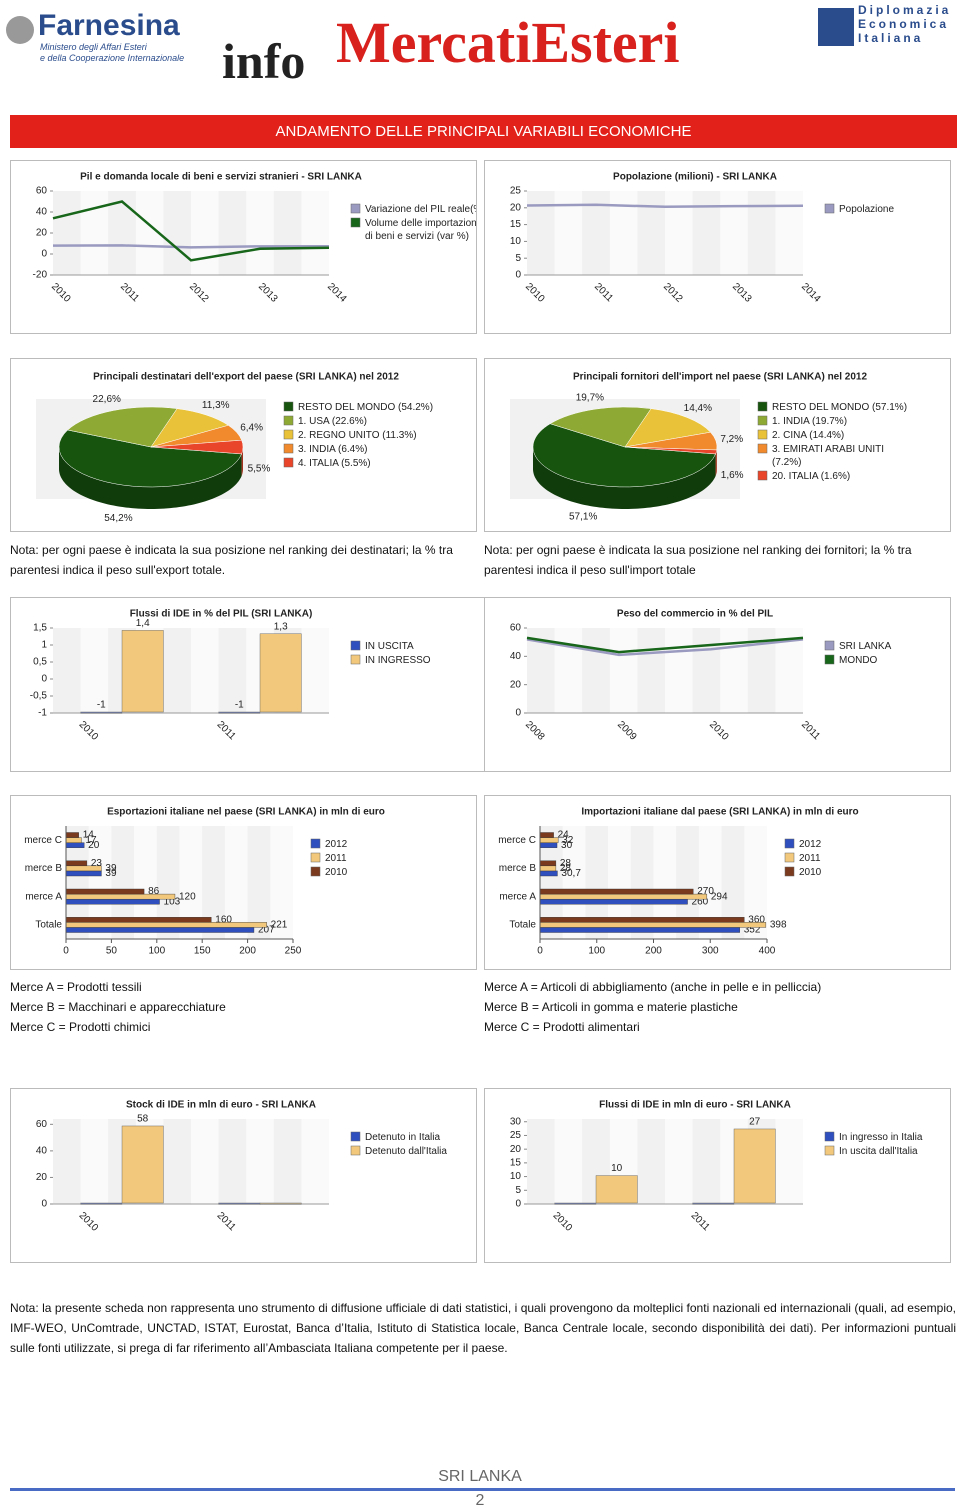 The image size is (960, 1510). I want to click on data-label: 57,1%, so click(583, 517).